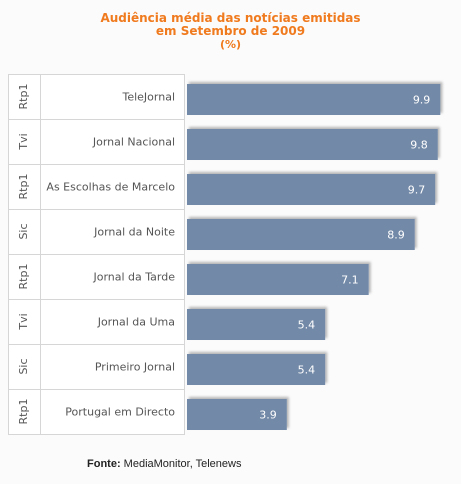 This screenshot has height=484, width=461. Describe the element at coordinates (104, 464) in the screenshot. I see `source-label: Fonte:` at that location.